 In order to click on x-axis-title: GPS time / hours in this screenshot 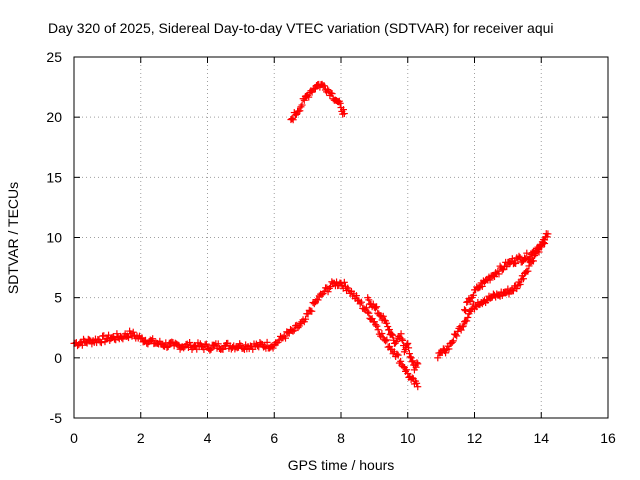, I will do `click(341, 465)`.